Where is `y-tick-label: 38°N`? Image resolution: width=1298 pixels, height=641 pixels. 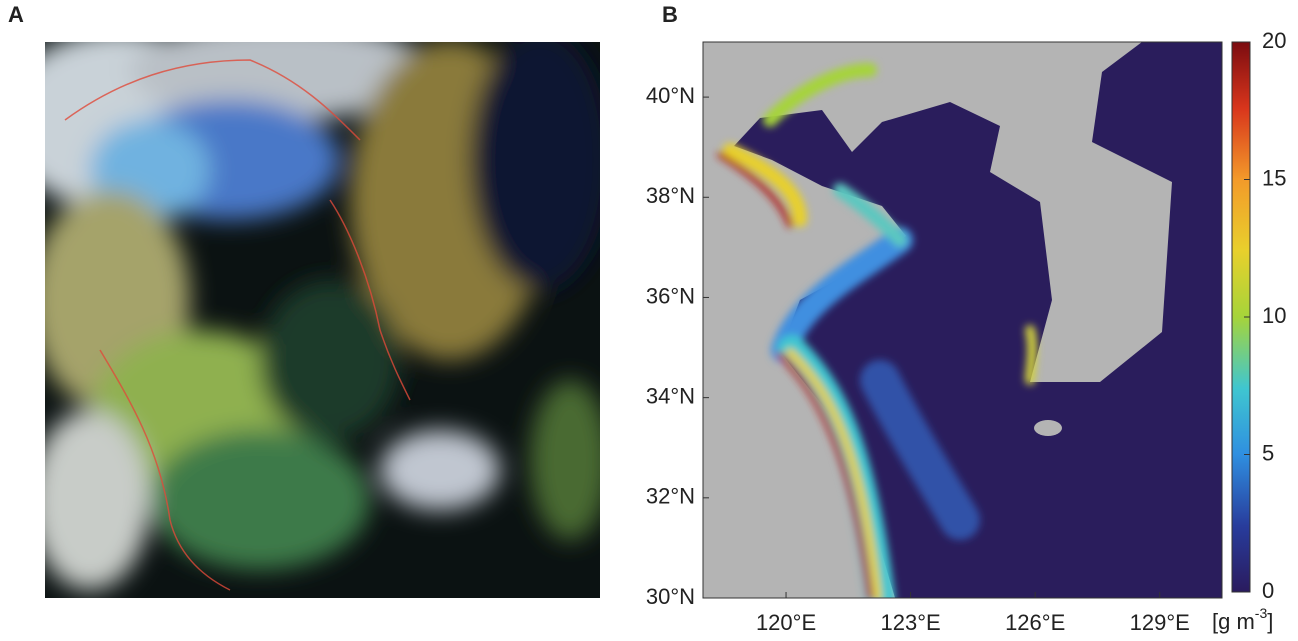
y-tick-label: 38°N is located at coordinates (670, 195).